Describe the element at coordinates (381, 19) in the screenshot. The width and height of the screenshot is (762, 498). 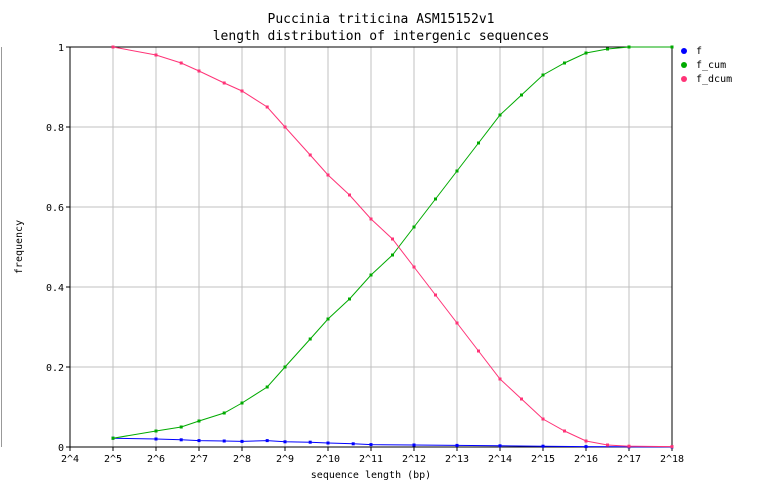
I see `chart-title: Puccinia triticina ASM15152v1` at that location.